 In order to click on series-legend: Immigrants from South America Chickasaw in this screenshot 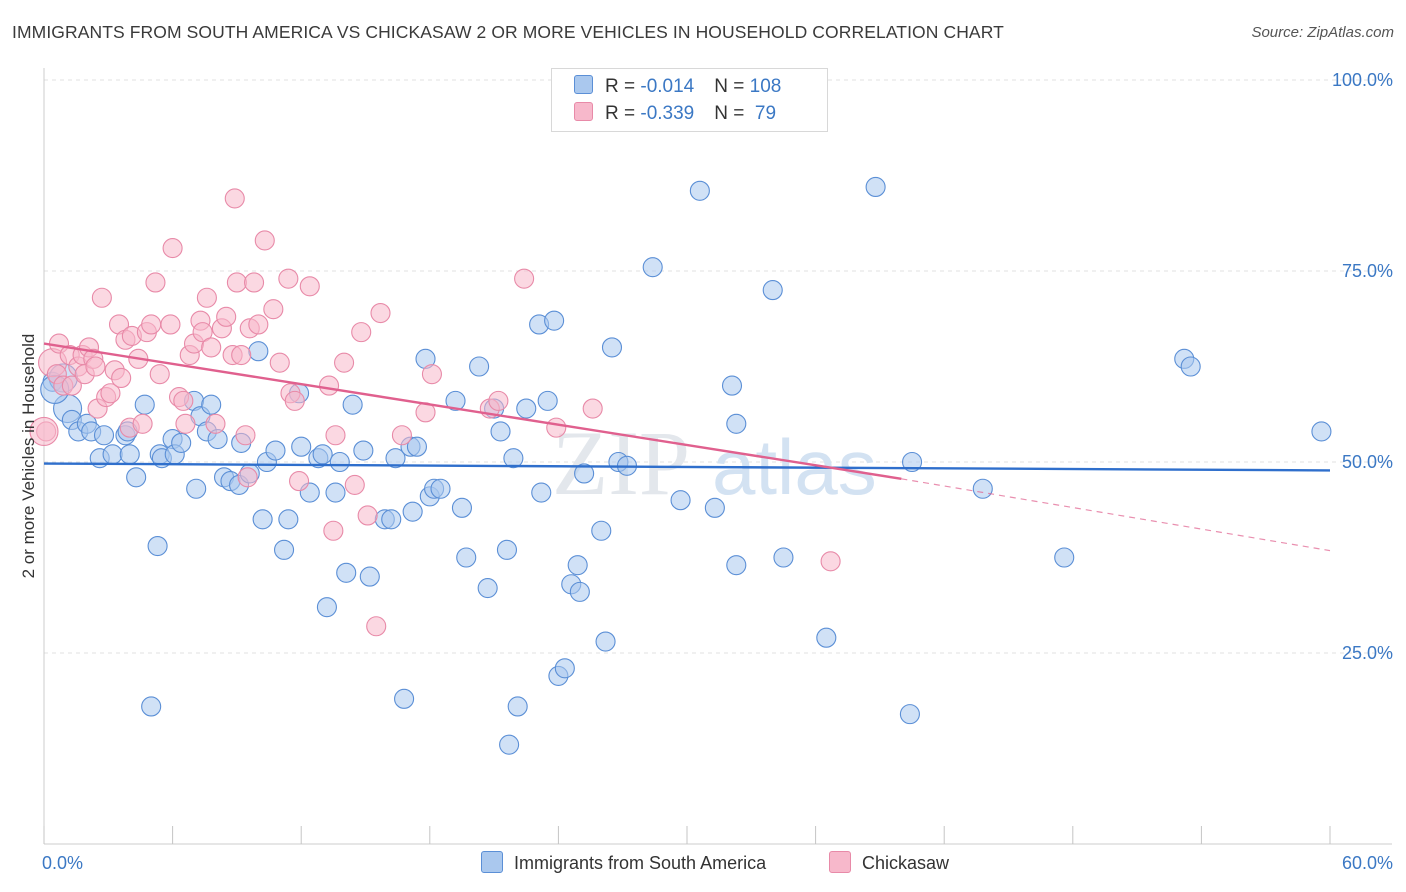, I will do `click(703, 865)`.